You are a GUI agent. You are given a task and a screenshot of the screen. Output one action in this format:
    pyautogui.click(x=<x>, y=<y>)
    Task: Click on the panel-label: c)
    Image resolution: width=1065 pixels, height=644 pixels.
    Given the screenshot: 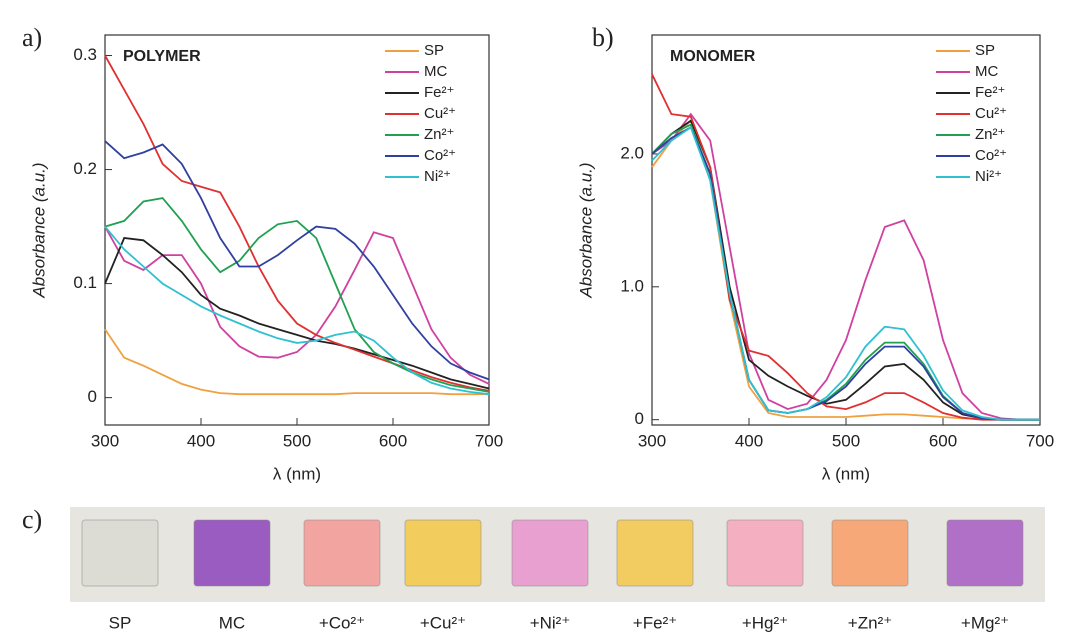 What is the action you would take?
    pyautogui.click(x=32, y=519)
    